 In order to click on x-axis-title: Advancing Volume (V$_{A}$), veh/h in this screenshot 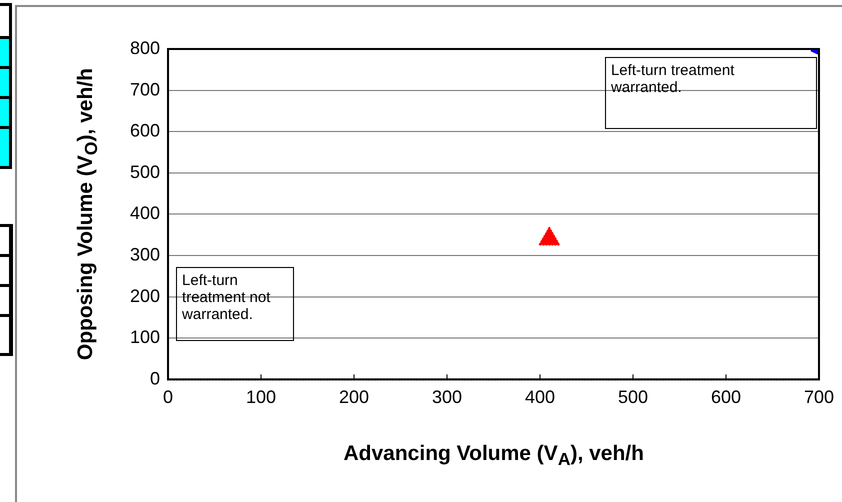, I will do `click(494, 456)`.